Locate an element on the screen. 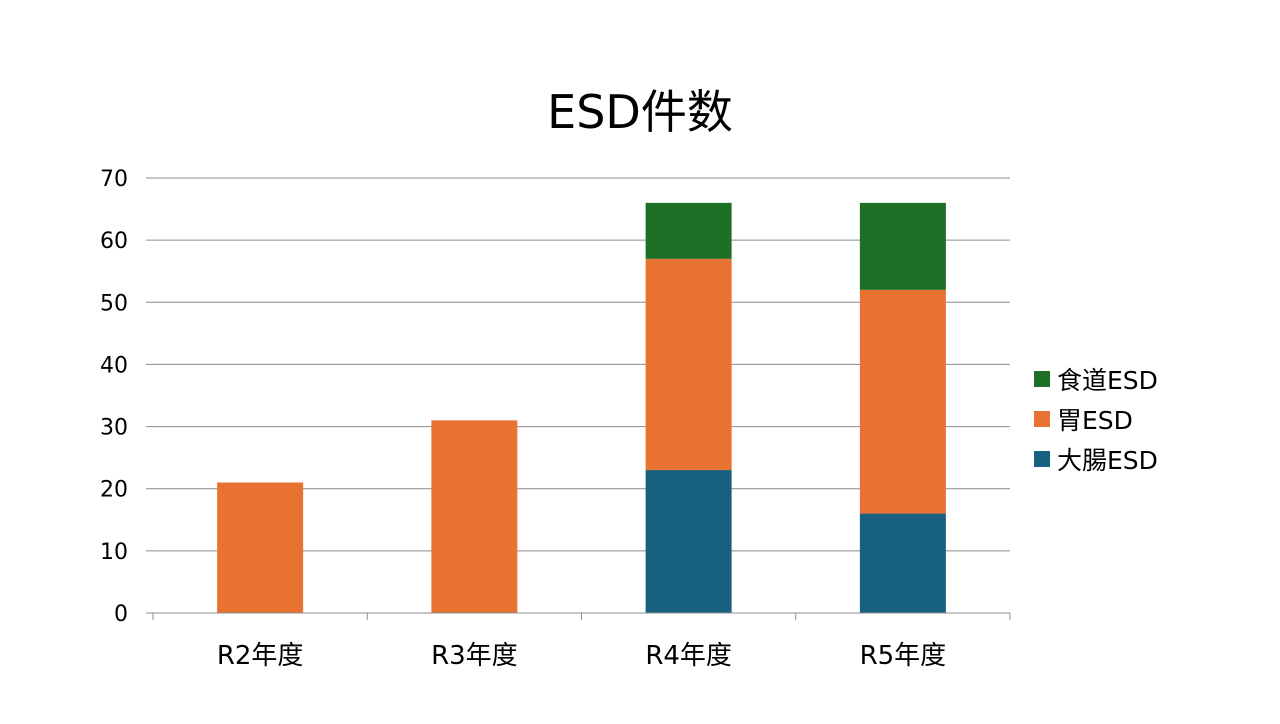  y-tick-label: 40 is located at coordinates (114, 365).